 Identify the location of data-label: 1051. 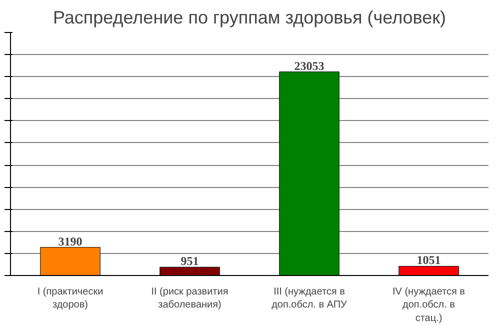
(428, 260).